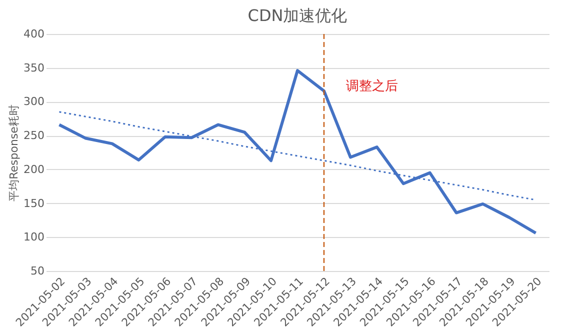 Image resolution: width=561 pixels, height=332 pixels. Describe the element at coordinates (372, 86) in the screenshot. I see `annotation: 调整之后` at that location.